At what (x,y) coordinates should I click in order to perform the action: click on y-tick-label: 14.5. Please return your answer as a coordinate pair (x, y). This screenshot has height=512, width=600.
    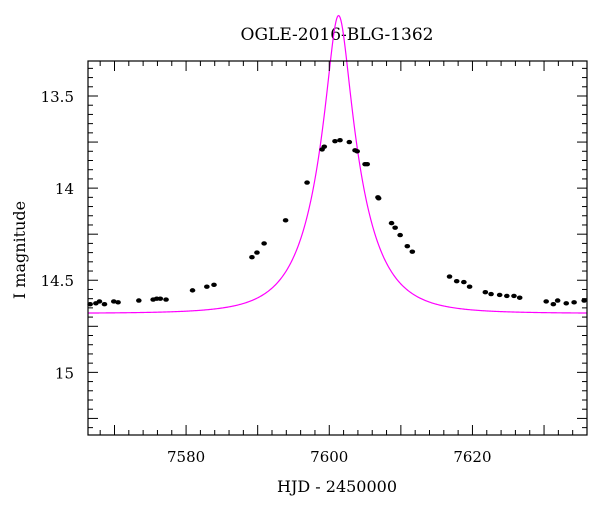
    Looking at the image, I should click on (57, 281).